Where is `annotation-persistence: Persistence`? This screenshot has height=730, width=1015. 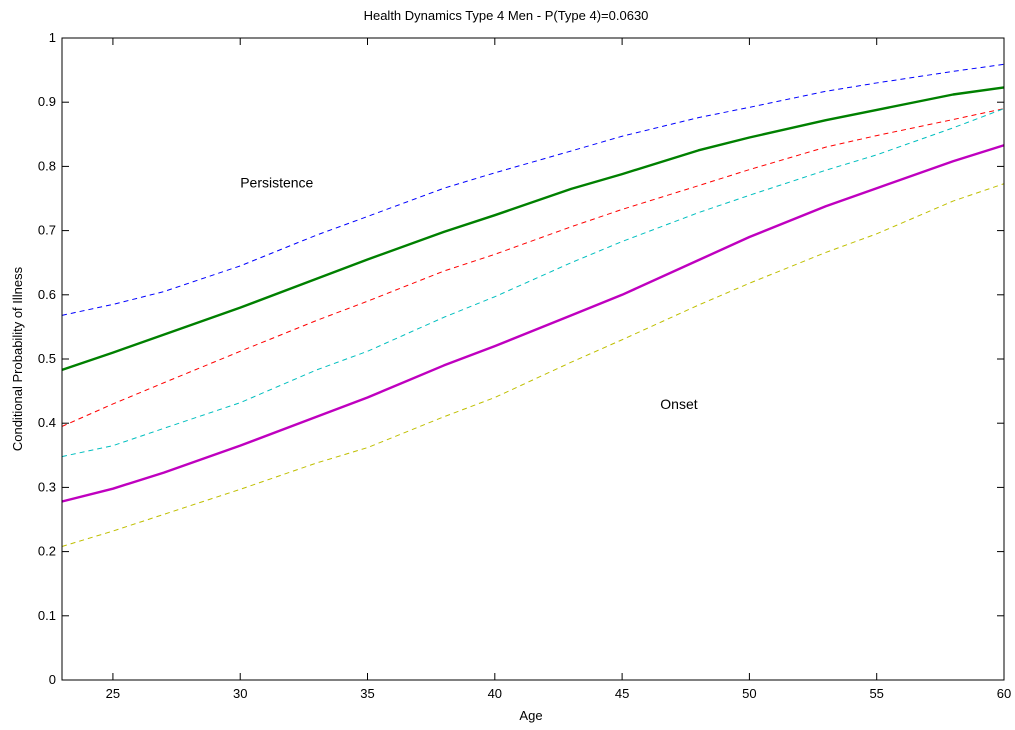
annotation-persistence: Persistence is located at coordinates (276, 182).